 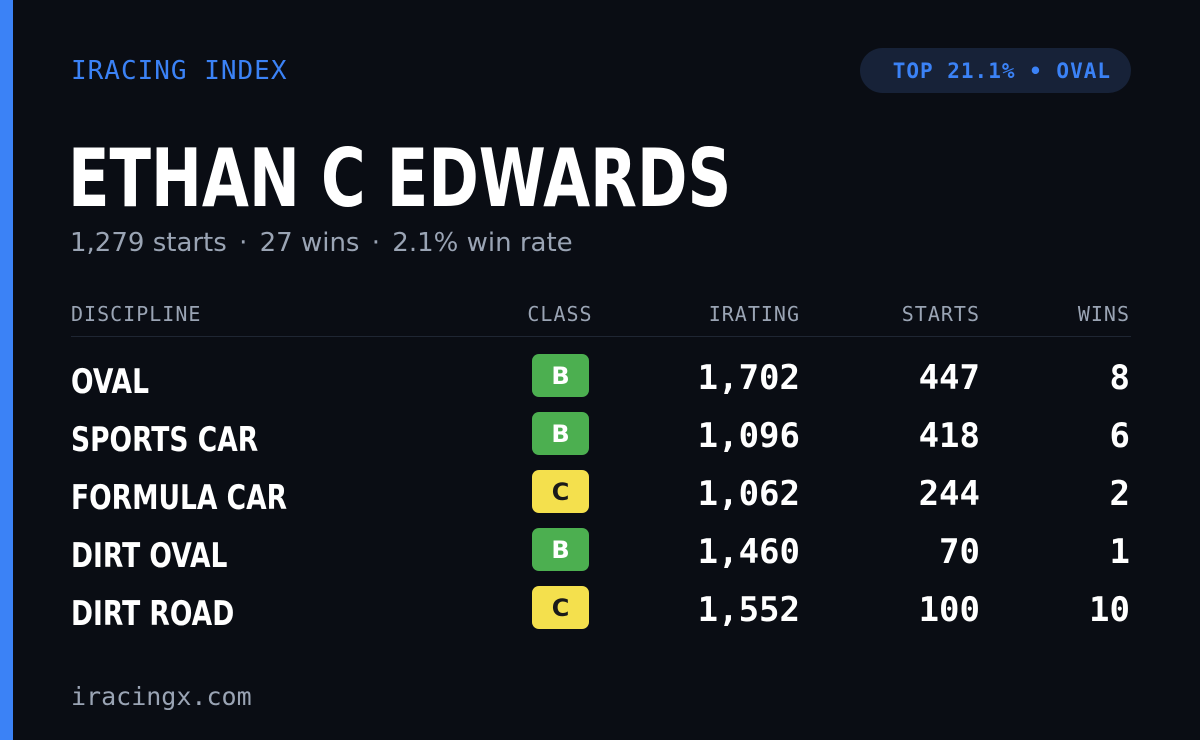 What do you see at coordinates (600, 379) in the screenshot?
I see `table-row: OVAL B 1,702 447 8` at bounding box center [600, 379].